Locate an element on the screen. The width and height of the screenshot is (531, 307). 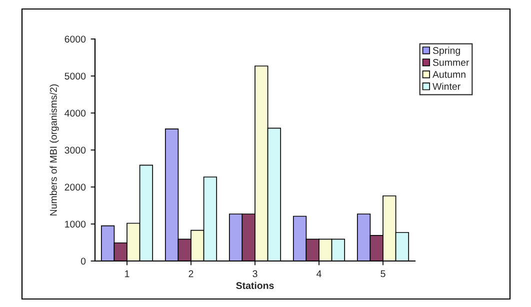
y-tick-label: 6000 is located at coordinates (75, 39).